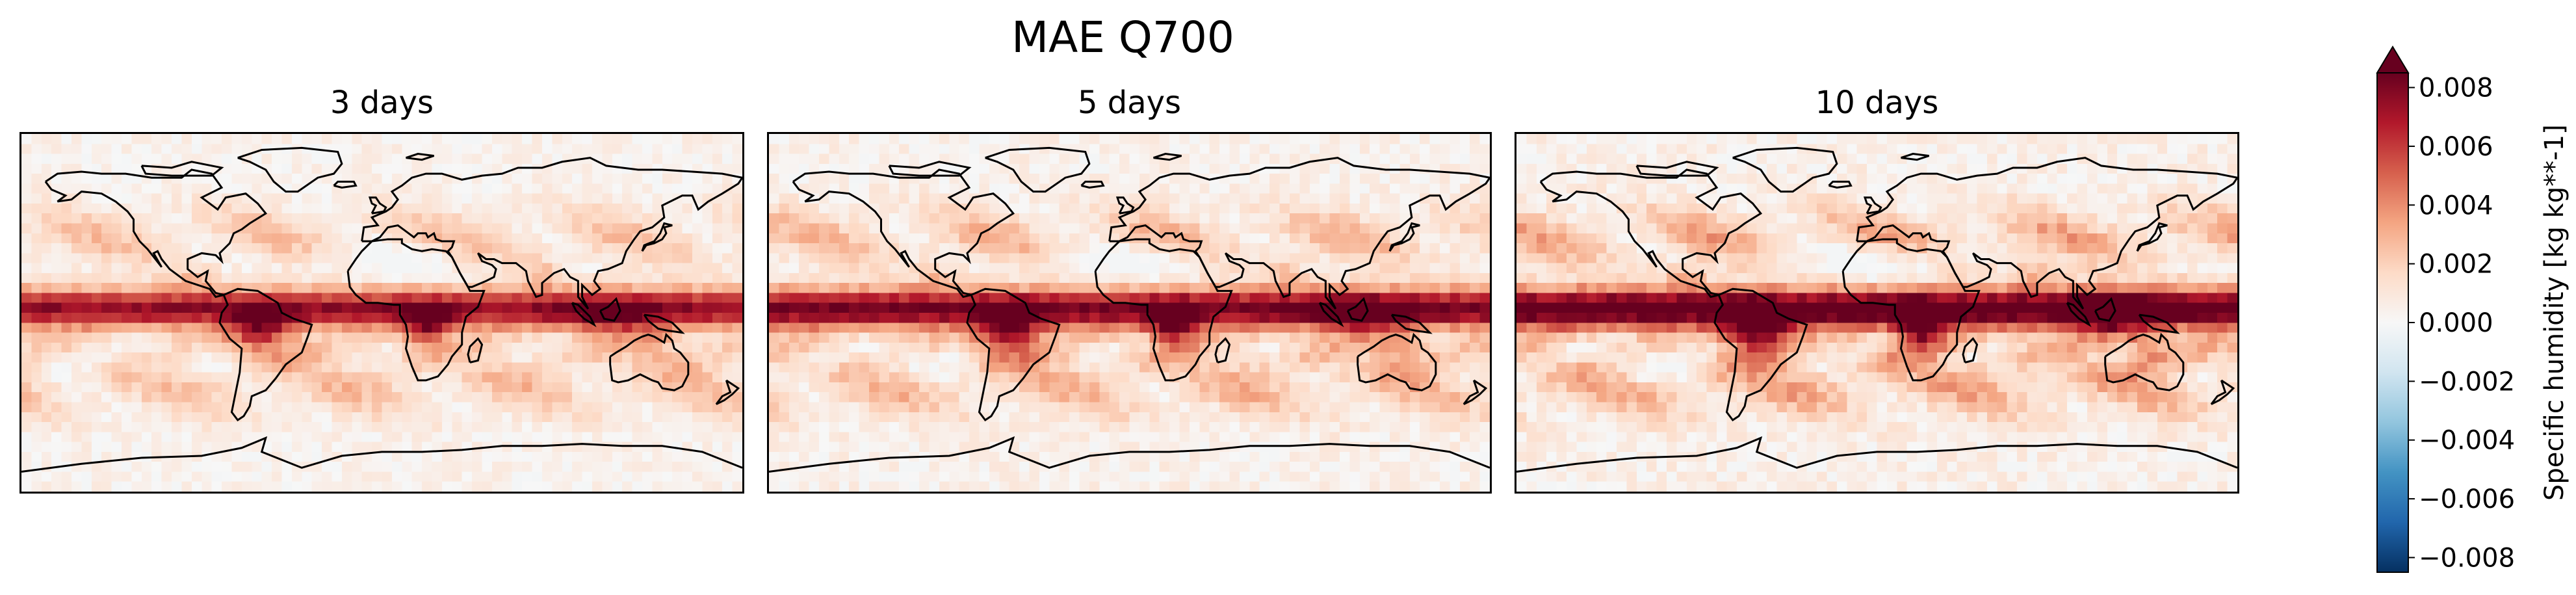 The width and height of the screenshot is (2576, 595). Describe the element at coordinates (1877, 103) in the screenshot. I see `panel-title-10-days: 10 days` at that location.